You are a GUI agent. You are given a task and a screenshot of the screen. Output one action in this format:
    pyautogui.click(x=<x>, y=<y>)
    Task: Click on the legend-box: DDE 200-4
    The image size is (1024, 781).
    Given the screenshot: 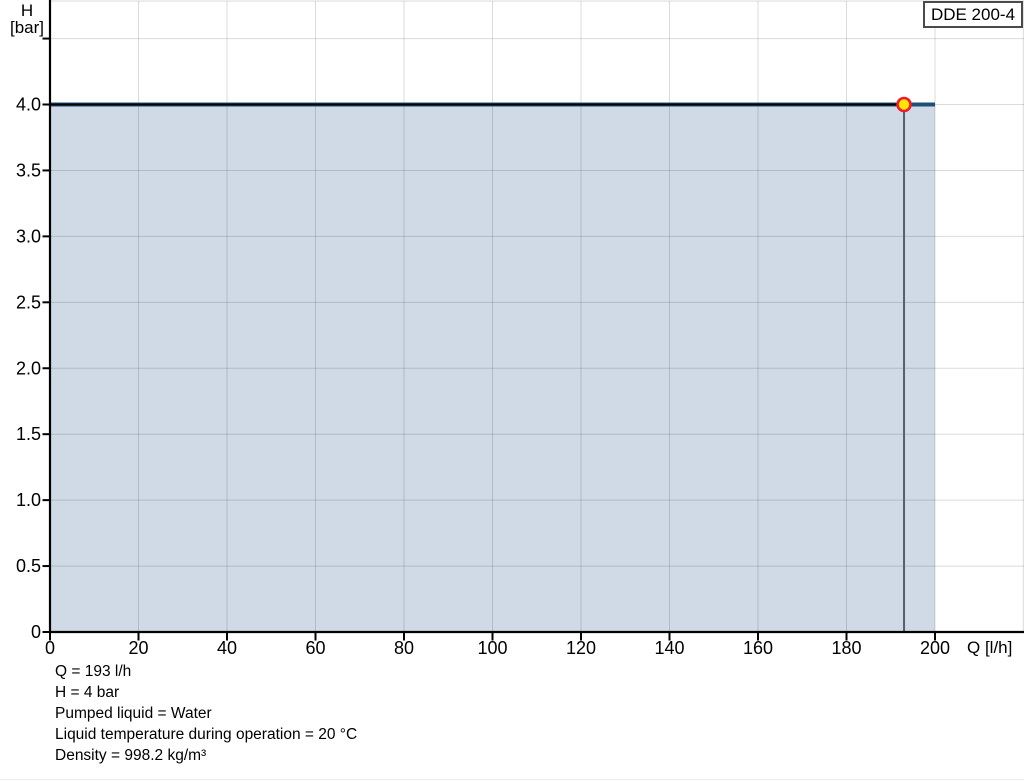 What is the action you would take?
    pyautogui.click(x=973, y=14)
    